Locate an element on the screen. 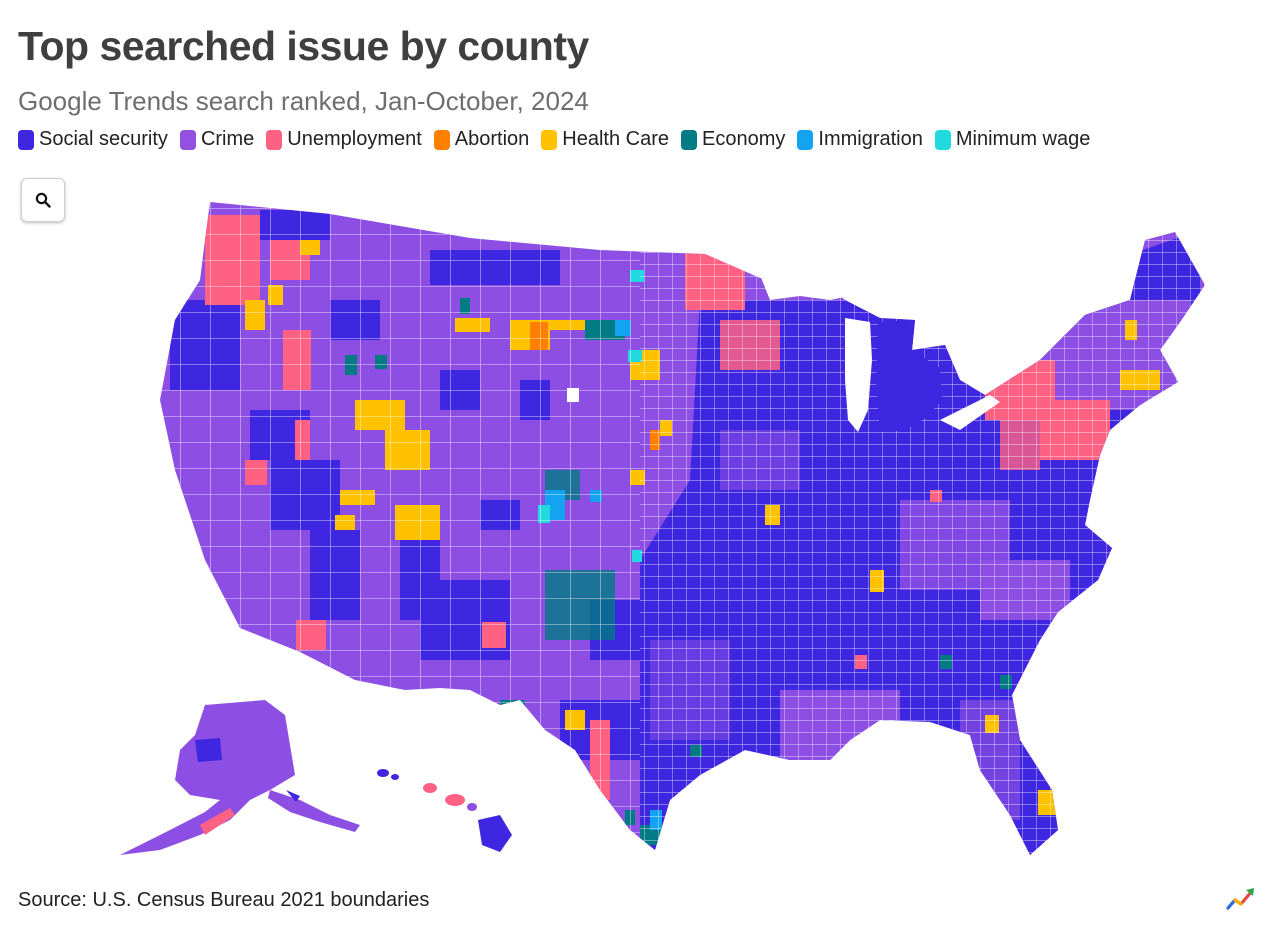 The image size is (1280, 946). legend-item-health-care: Health Care is located at coordinates (605, 139).